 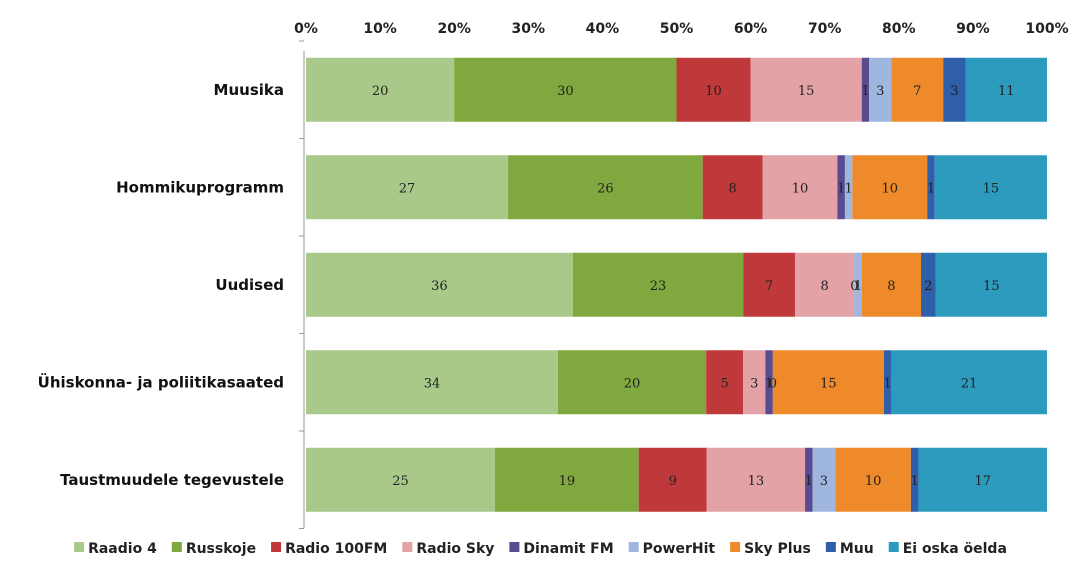 I want to click on category-label: Muusika, so click(x=249, y=90).